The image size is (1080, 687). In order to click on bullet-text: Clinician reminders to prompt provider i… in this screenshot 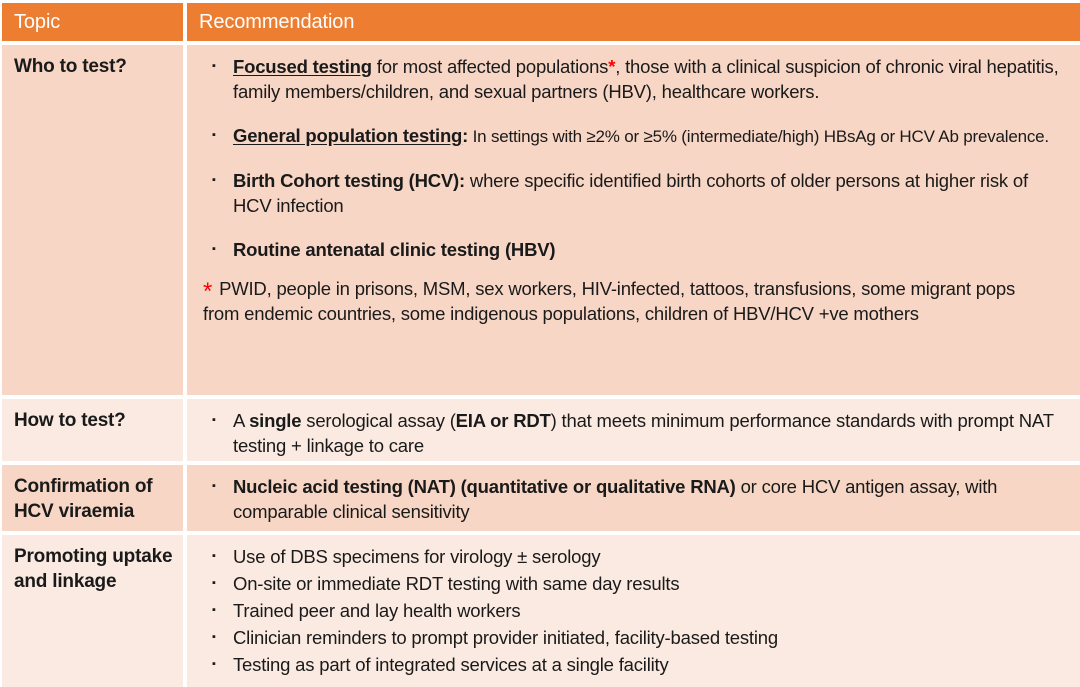, I will do `click(505, 637)`.